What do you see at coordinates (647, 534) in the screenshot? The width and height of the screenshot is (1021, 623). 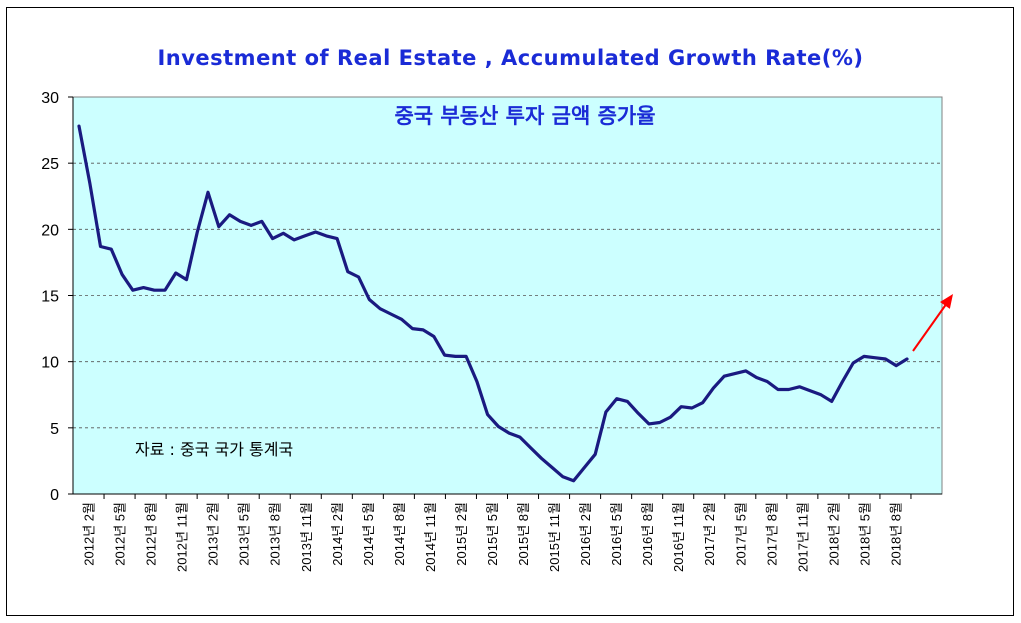 I see `x-tick-label: 2016년 8월` at bounding box center [647, 534].